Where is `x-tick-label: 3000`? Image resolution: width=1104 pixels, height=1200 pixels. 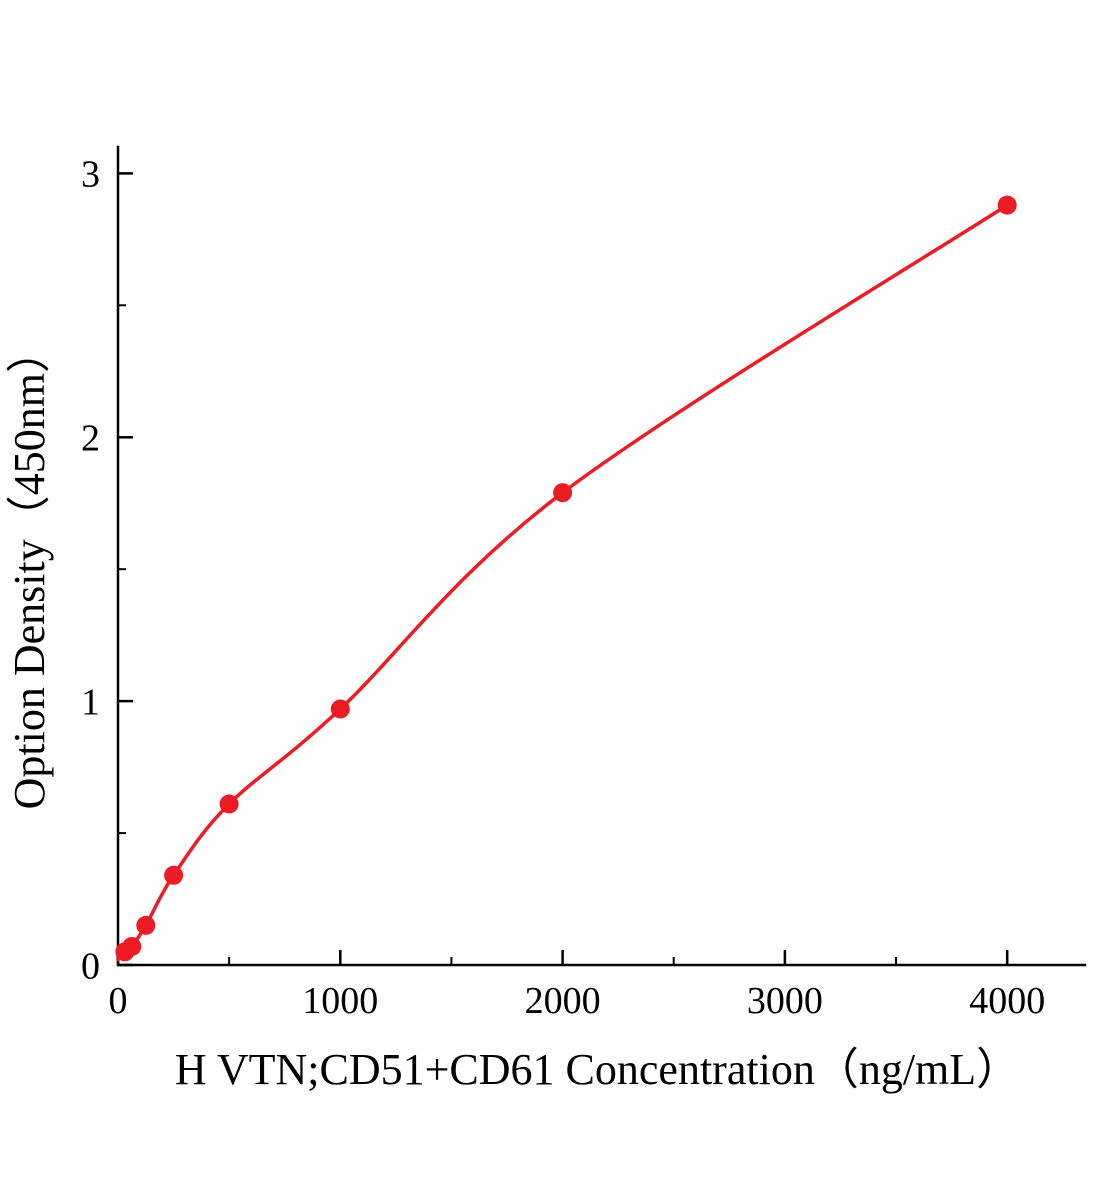 x-tick-label: 3000 is located at coordinates (785, 1001).